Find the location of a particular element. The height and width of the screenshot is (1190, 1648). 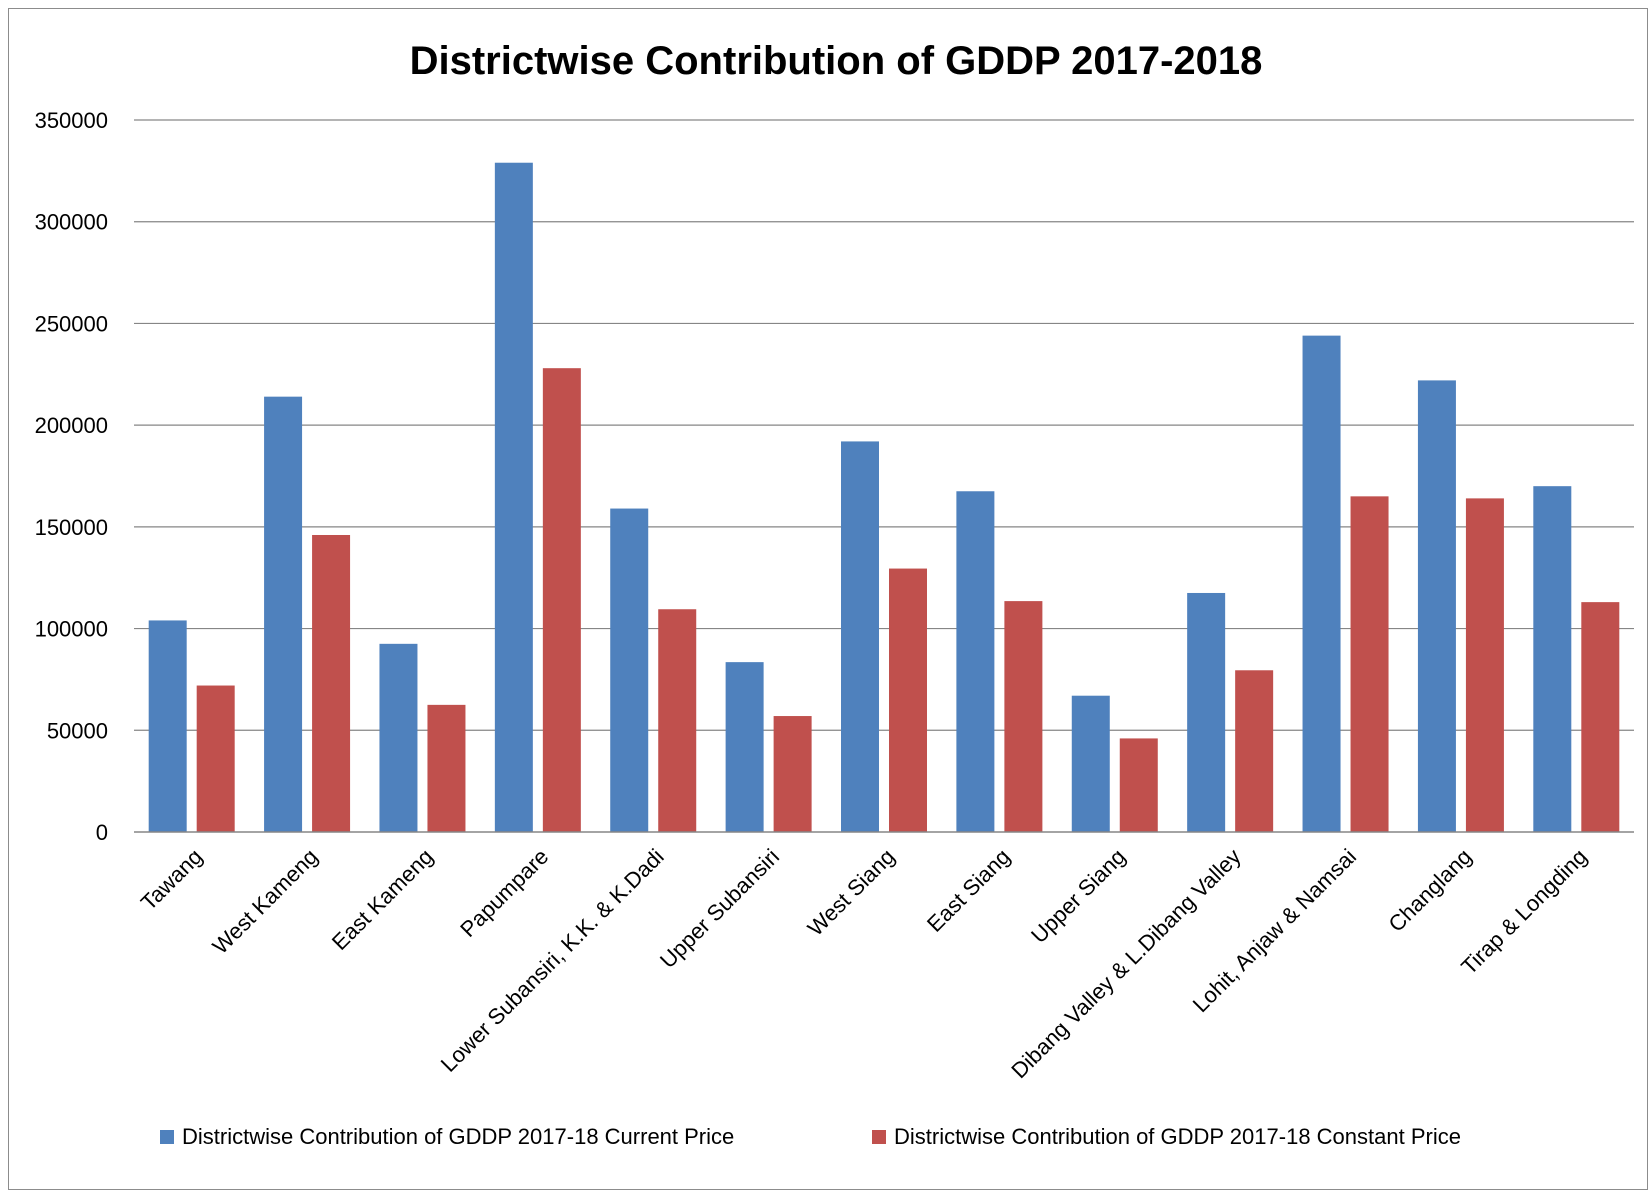

y-tick-label: 350000 is located at coordinates (71, 120).